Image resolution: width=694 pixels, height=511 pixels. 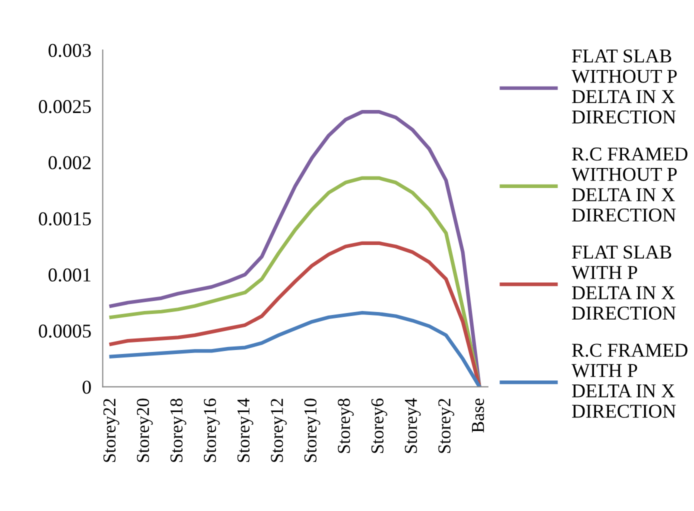 I want to click on legend-label: FLAT SLAB WITHOUT P DELTA IN X DIRECTION, so click(x=624, y=86).